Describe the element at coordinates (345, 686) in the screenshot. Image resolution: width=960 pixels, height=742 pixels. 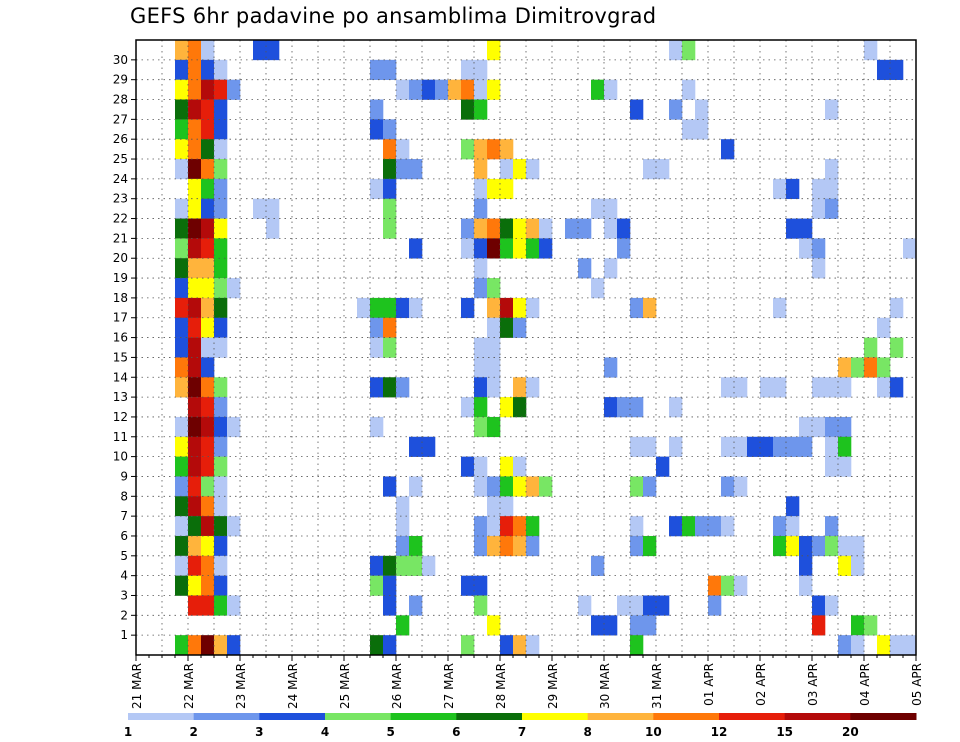
I see `x-tick-label: 25 MAR` at that location.